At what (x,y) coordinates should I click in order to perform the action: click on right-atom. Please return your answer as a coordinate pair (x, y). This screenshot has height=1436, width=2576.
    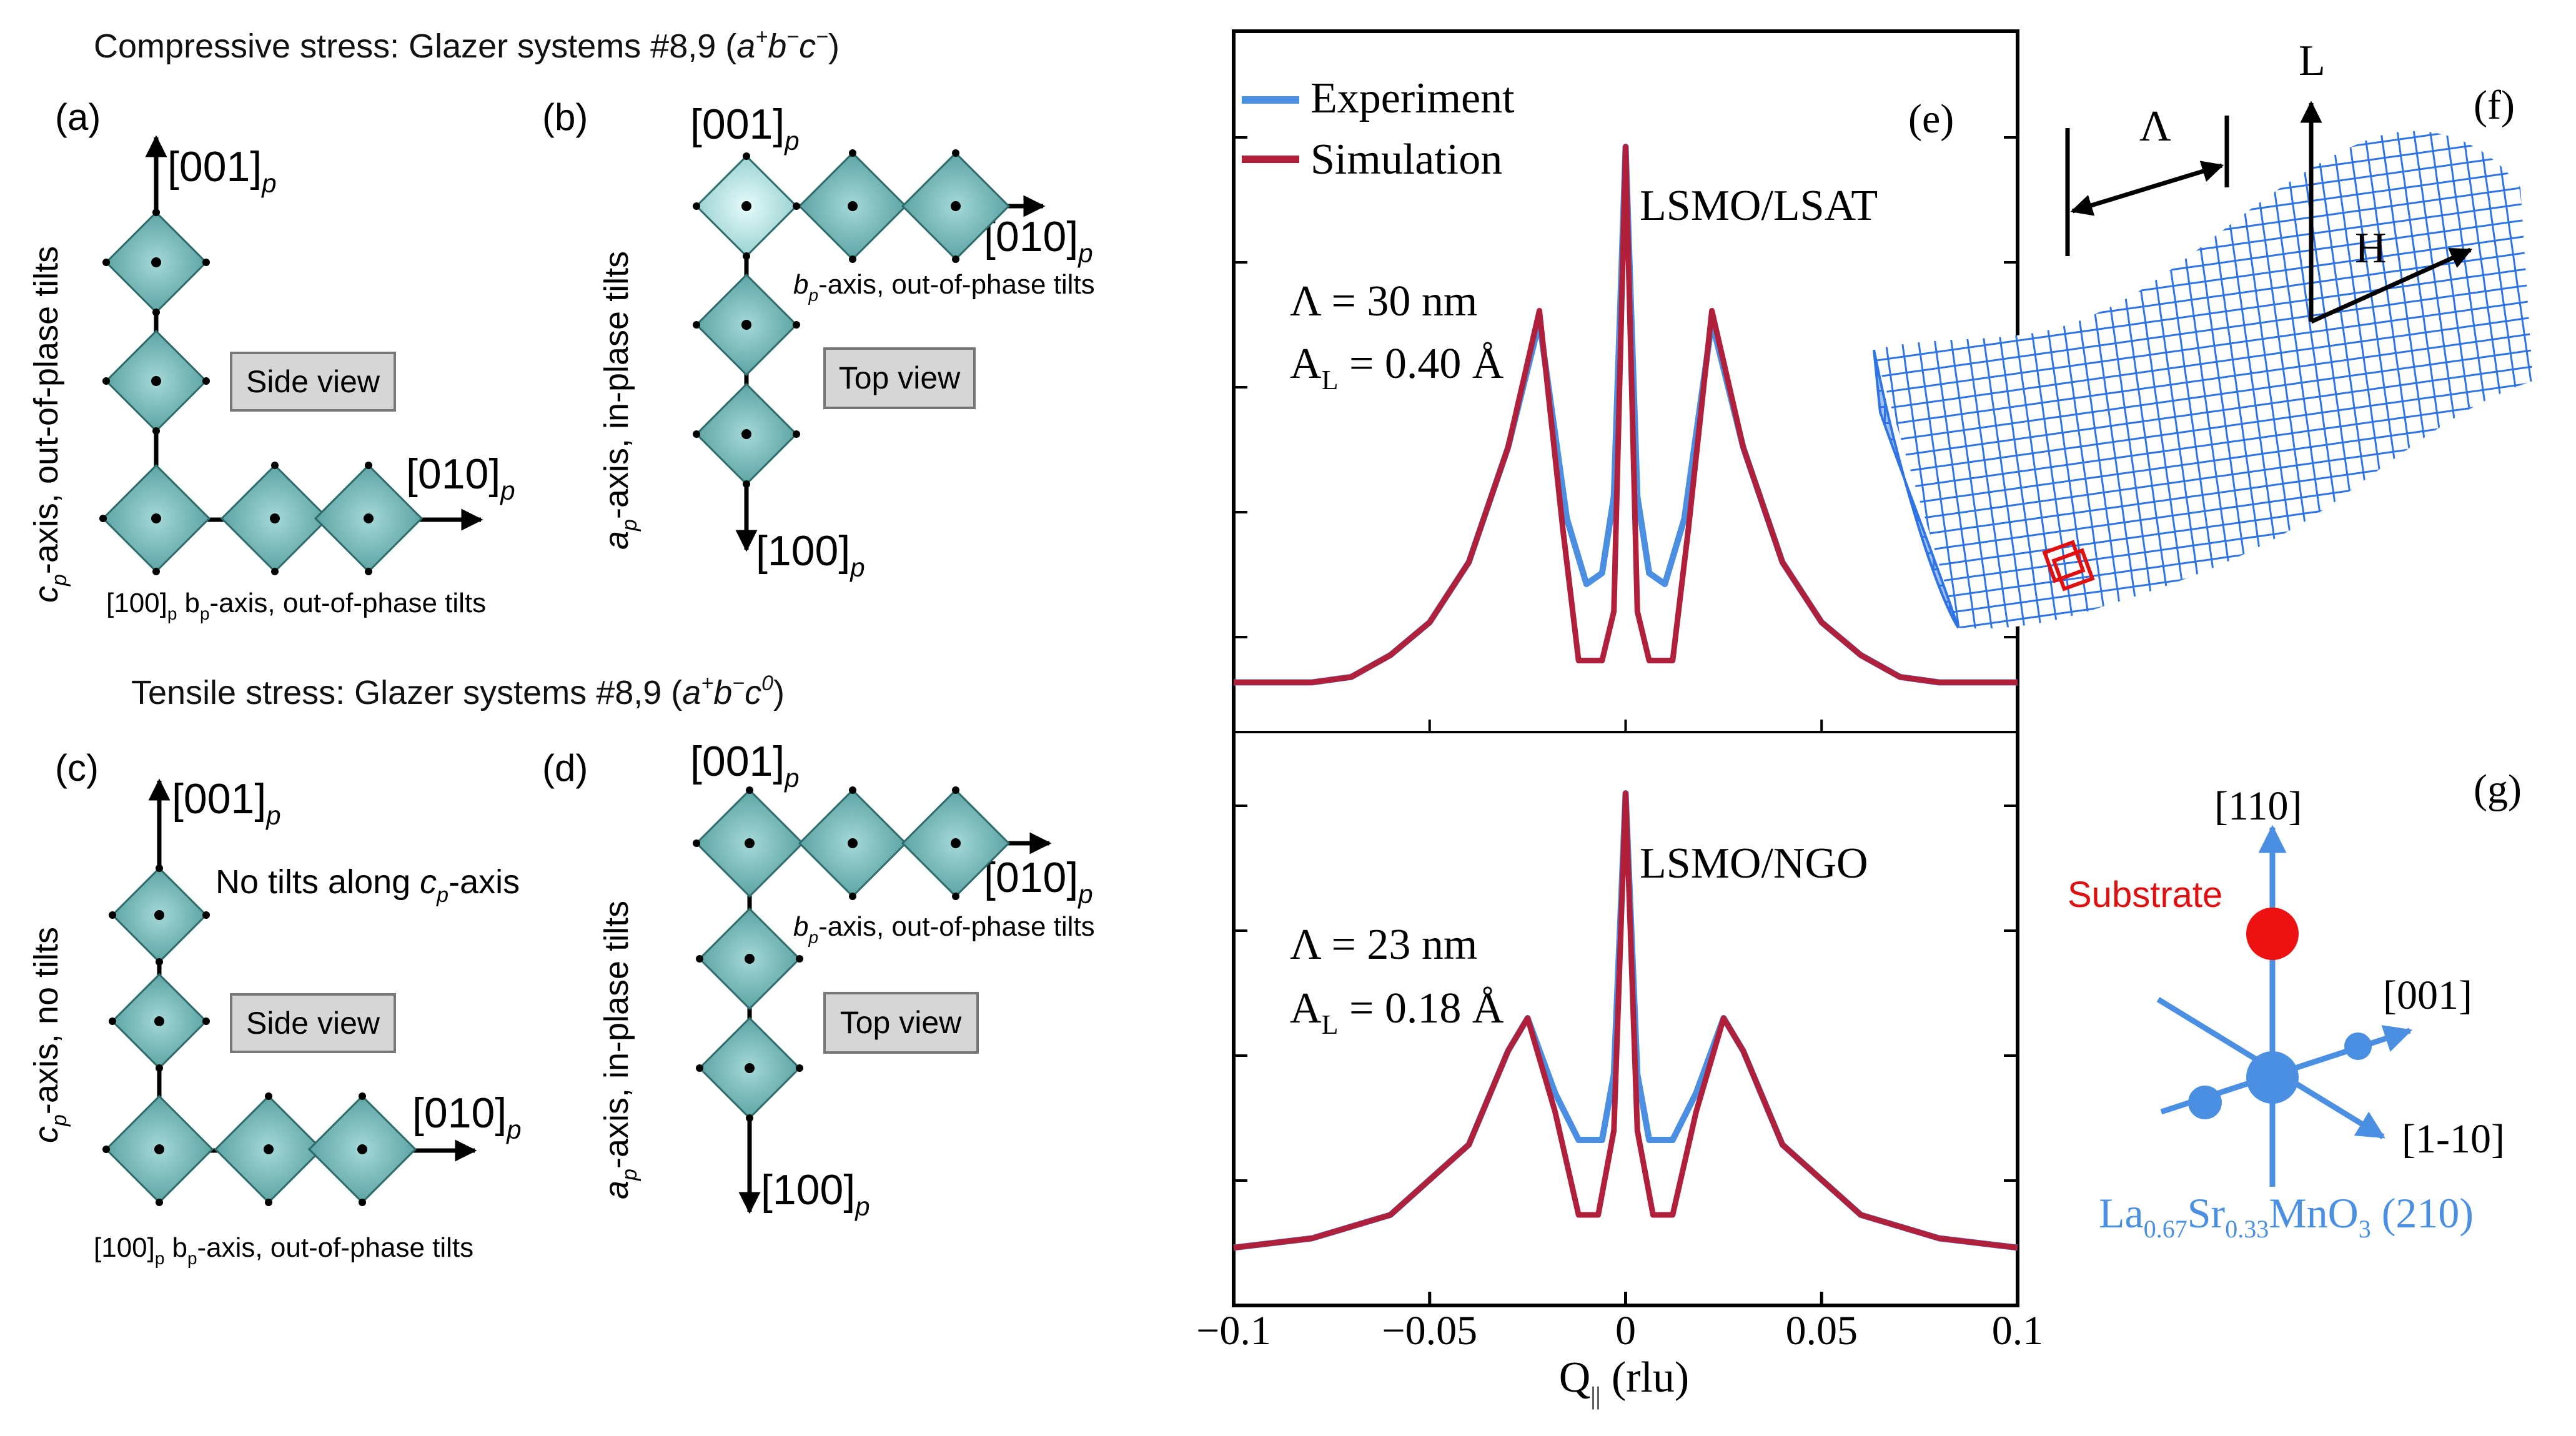
    Looking at the image, I should click on (2358, 1046).